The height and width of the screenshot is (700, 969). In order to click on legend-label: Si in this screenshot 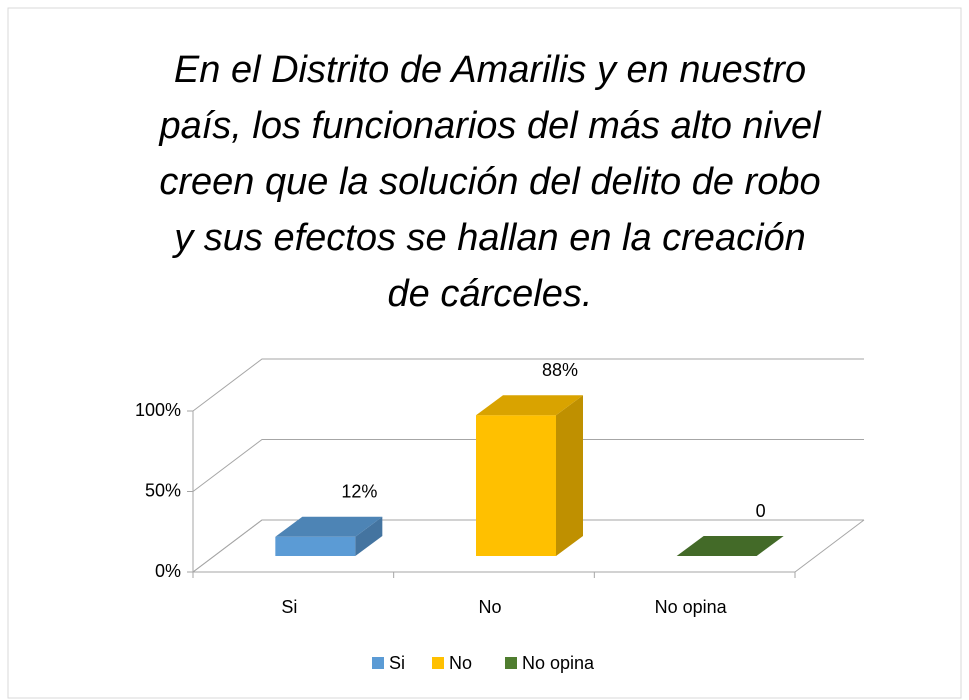, I will do `click(397, 663)`.